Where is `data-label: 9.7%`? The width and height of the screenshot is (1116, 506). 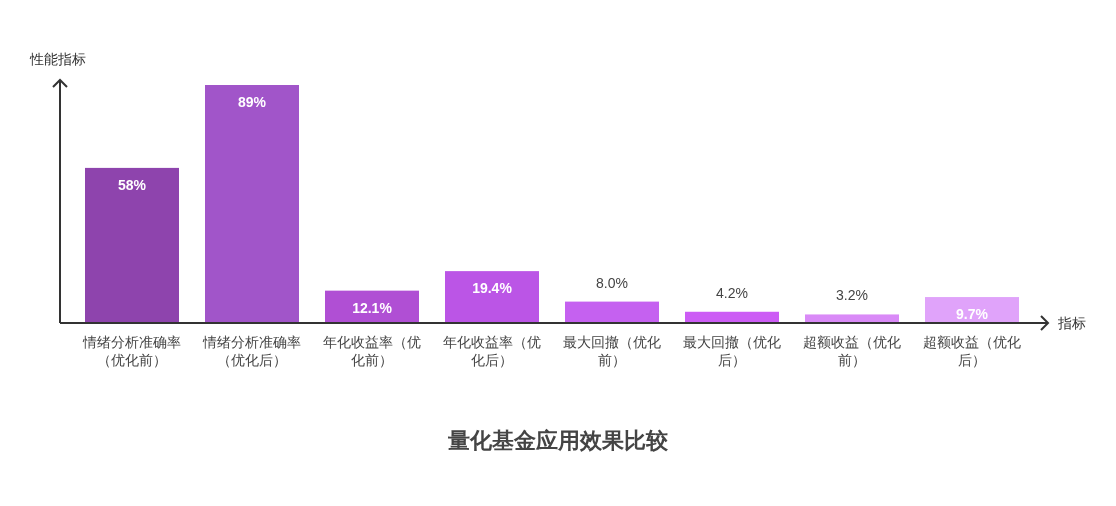 data-label: 9.7% is located at coordinates (972, 314).